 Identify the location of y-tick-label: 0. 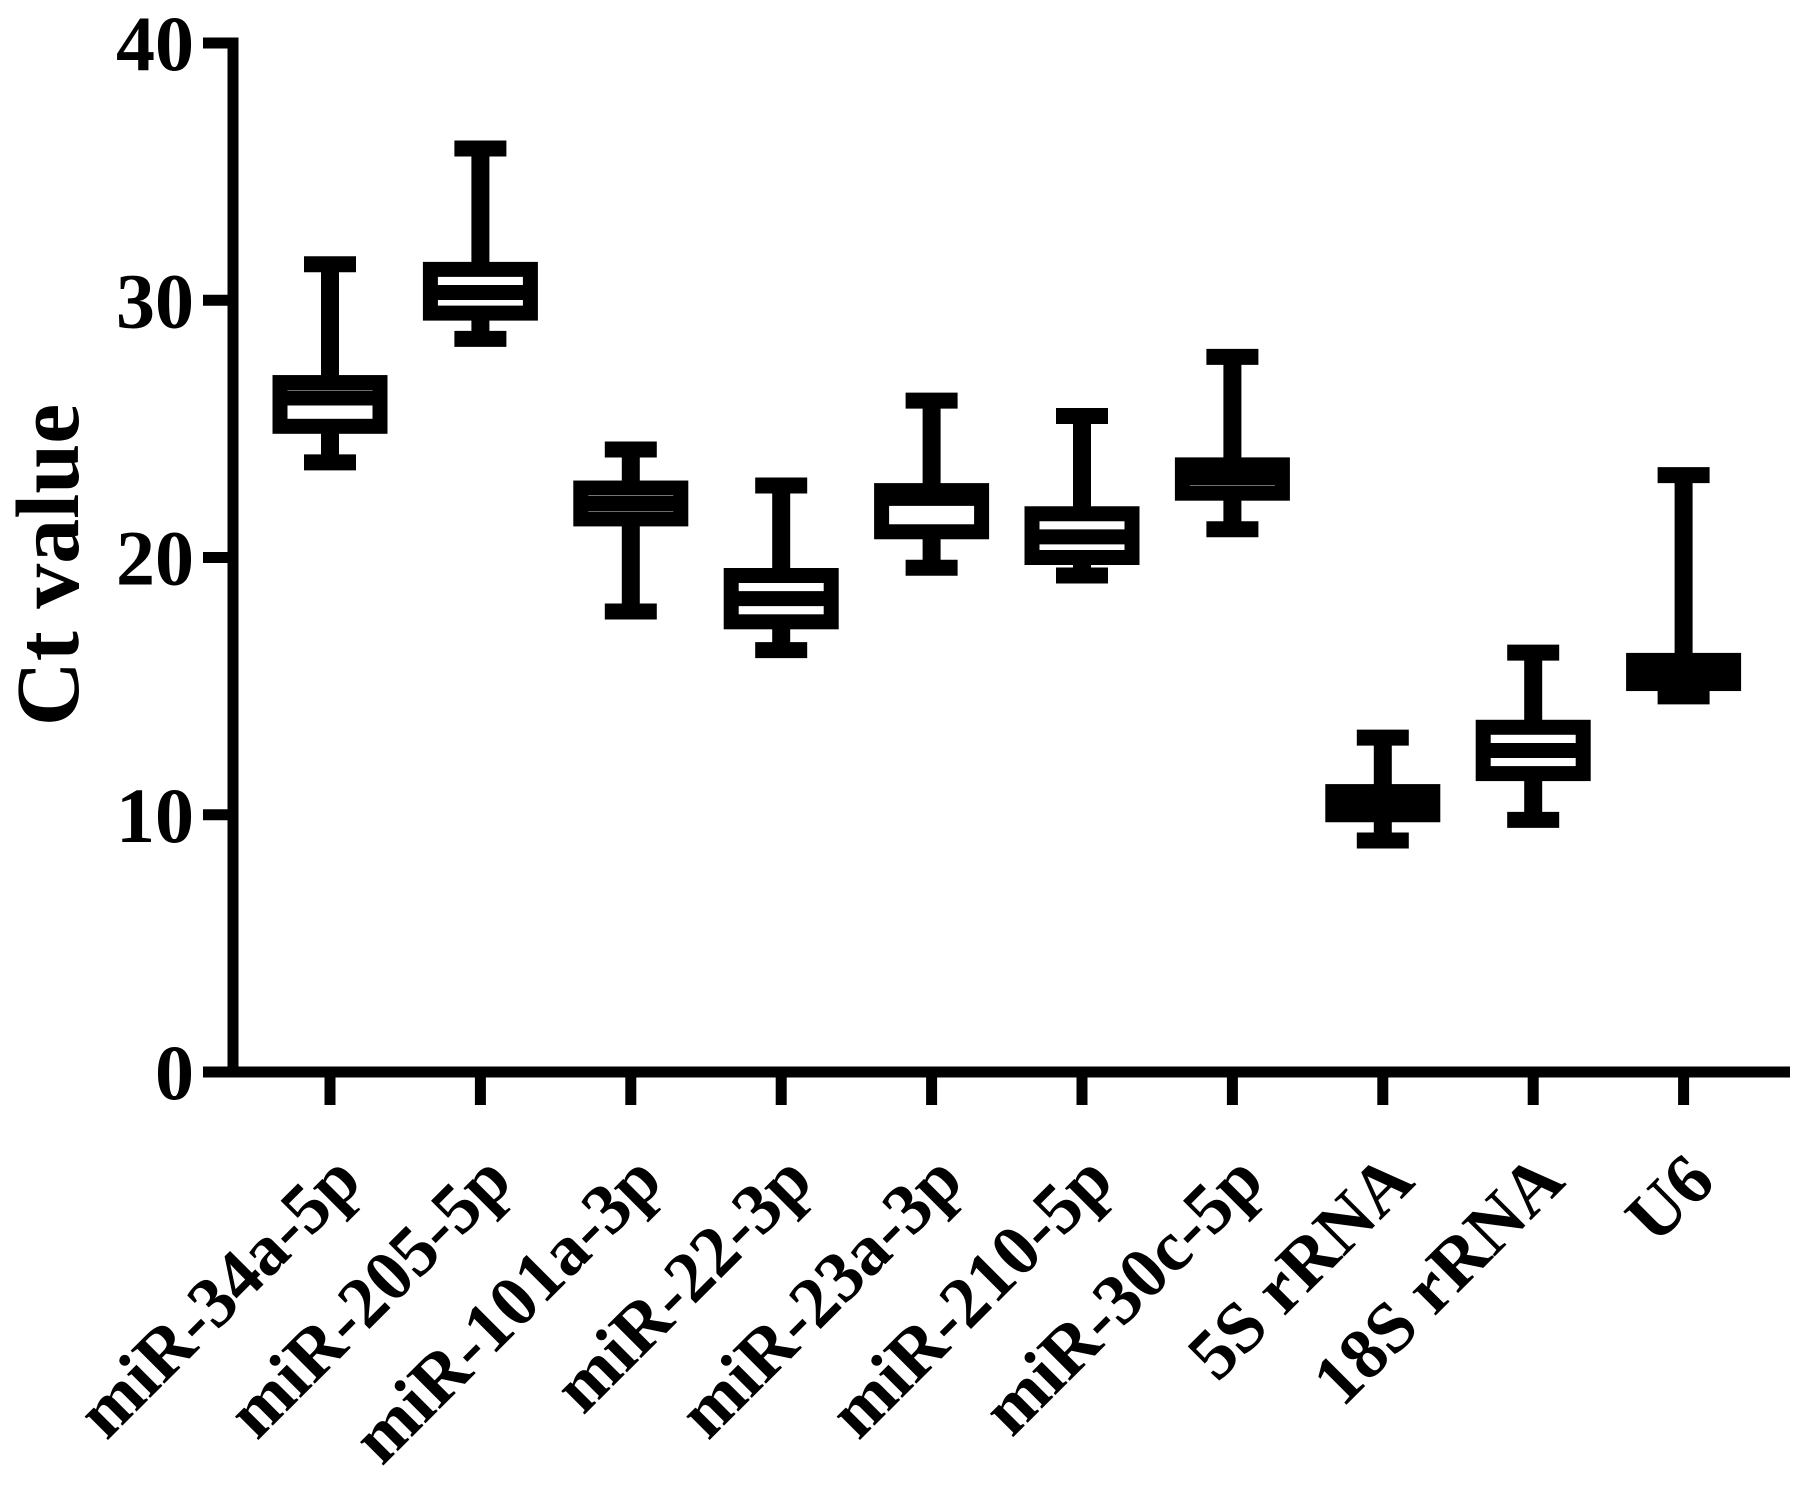
(174, 1072).